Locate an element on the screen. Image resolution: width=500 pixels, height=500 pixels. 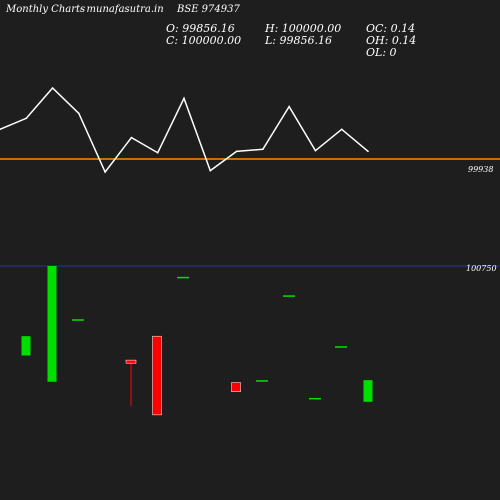
symbol-label: BSE 974937 is located at coordinates (208, 9).